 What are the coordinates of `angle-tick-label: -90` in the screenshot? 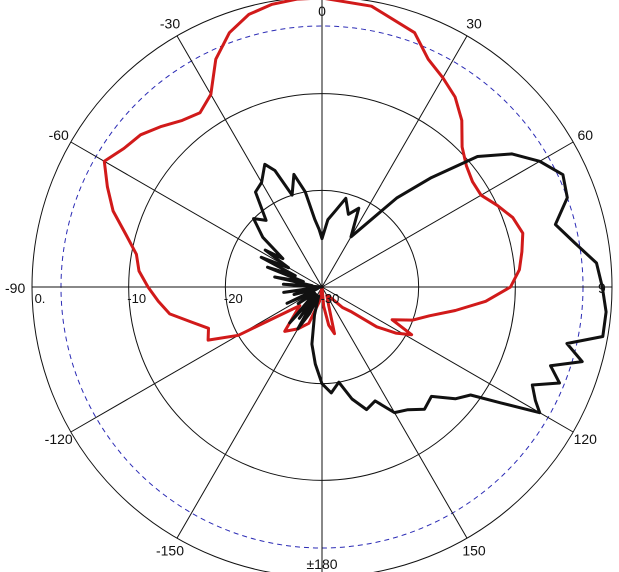 It's located at (15, 288).